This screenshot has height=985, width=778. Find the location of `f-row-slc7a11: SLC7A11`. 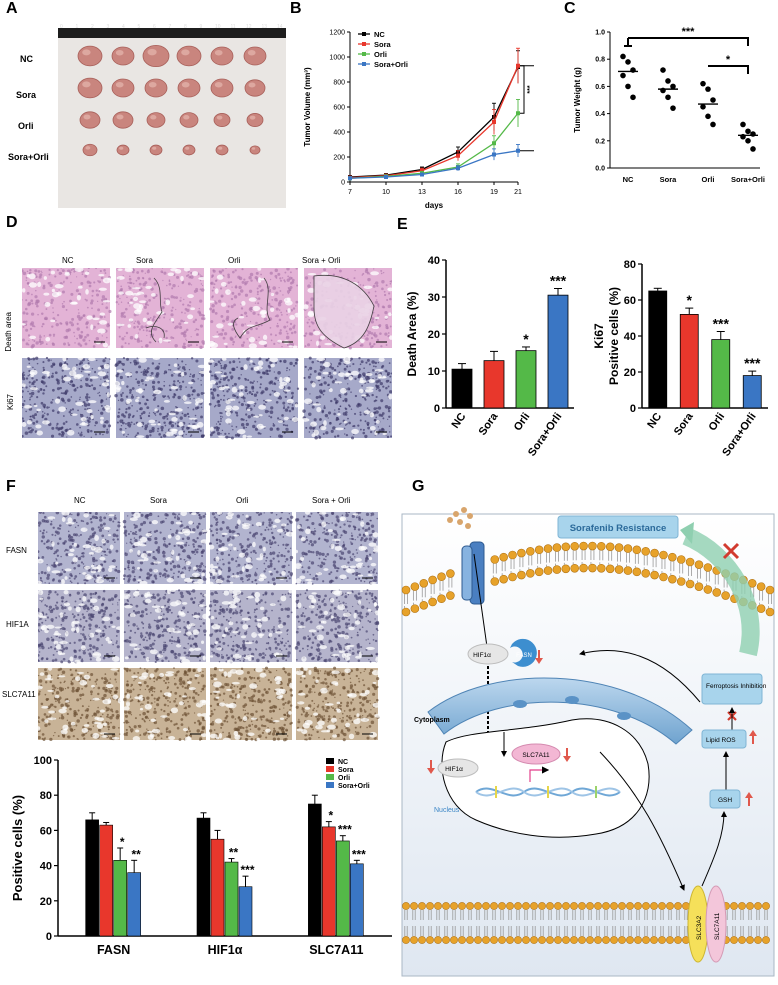

f-row-slc7a11: SLC7A11 is located at coordinates (19, 694).